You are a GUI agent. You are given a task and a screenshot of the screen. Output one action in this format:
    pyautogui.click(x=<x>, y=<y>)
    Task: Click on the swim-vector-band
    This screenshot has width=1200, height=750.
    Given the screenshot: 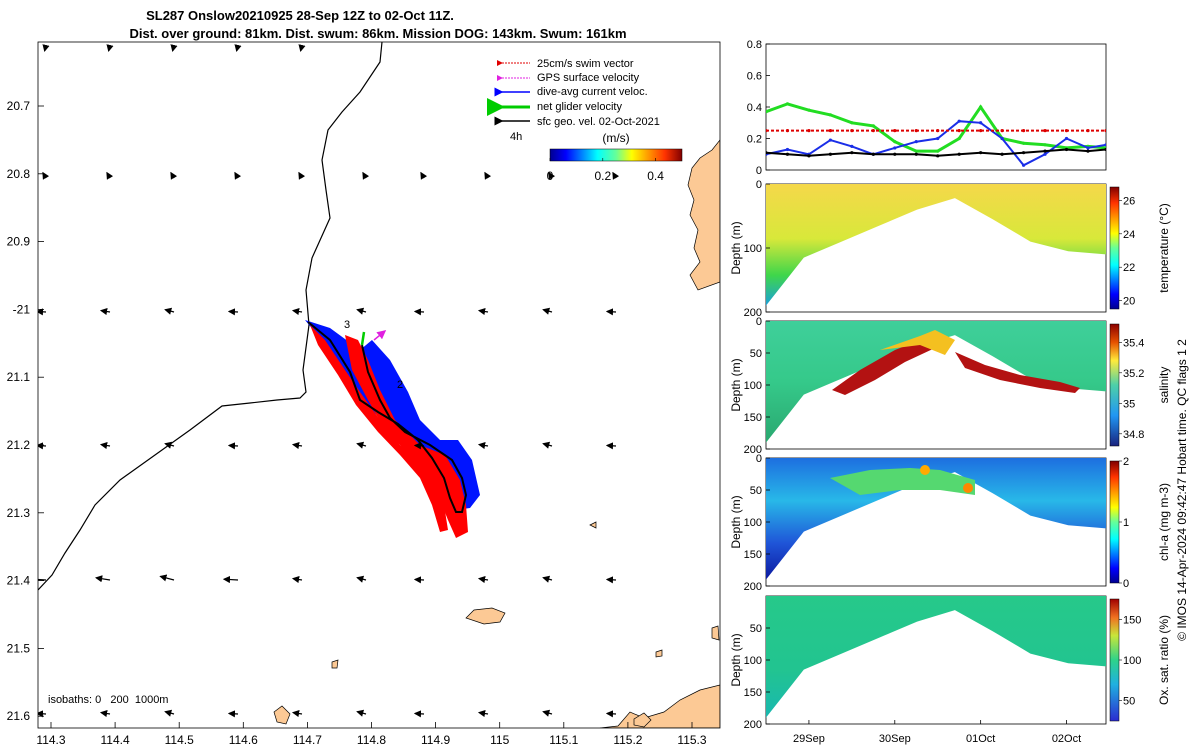 What is the action you would take?
    pyautogui.click(x=406, y=436)
    